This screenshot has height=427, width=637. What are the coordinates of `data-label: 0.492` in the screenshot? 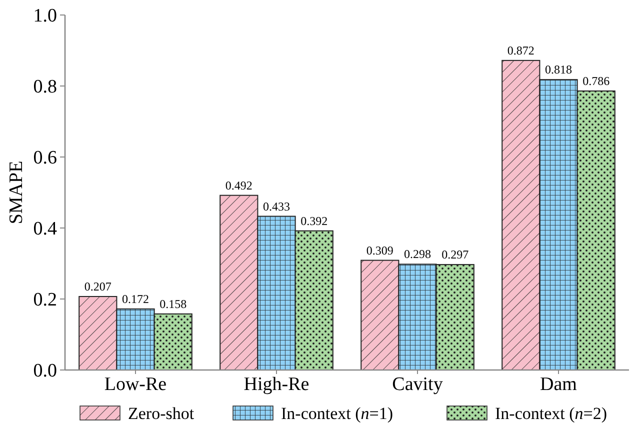 It's located at (238, 185).